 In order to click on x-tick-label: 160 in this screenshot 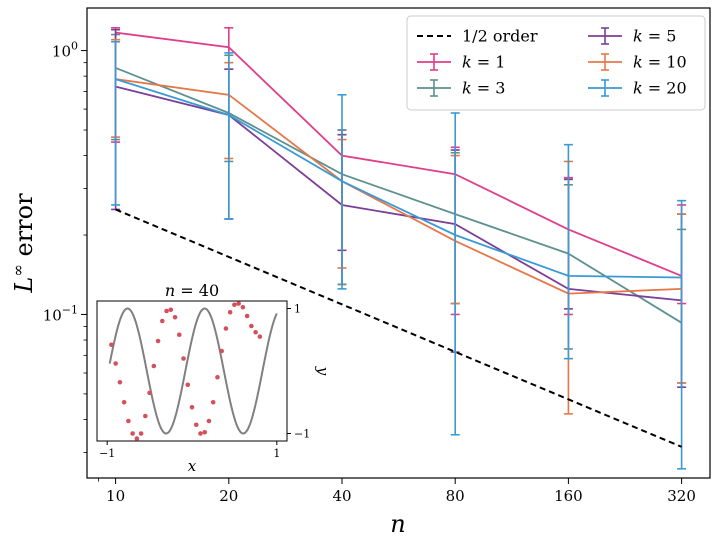, I will do `click(568, 496)`.